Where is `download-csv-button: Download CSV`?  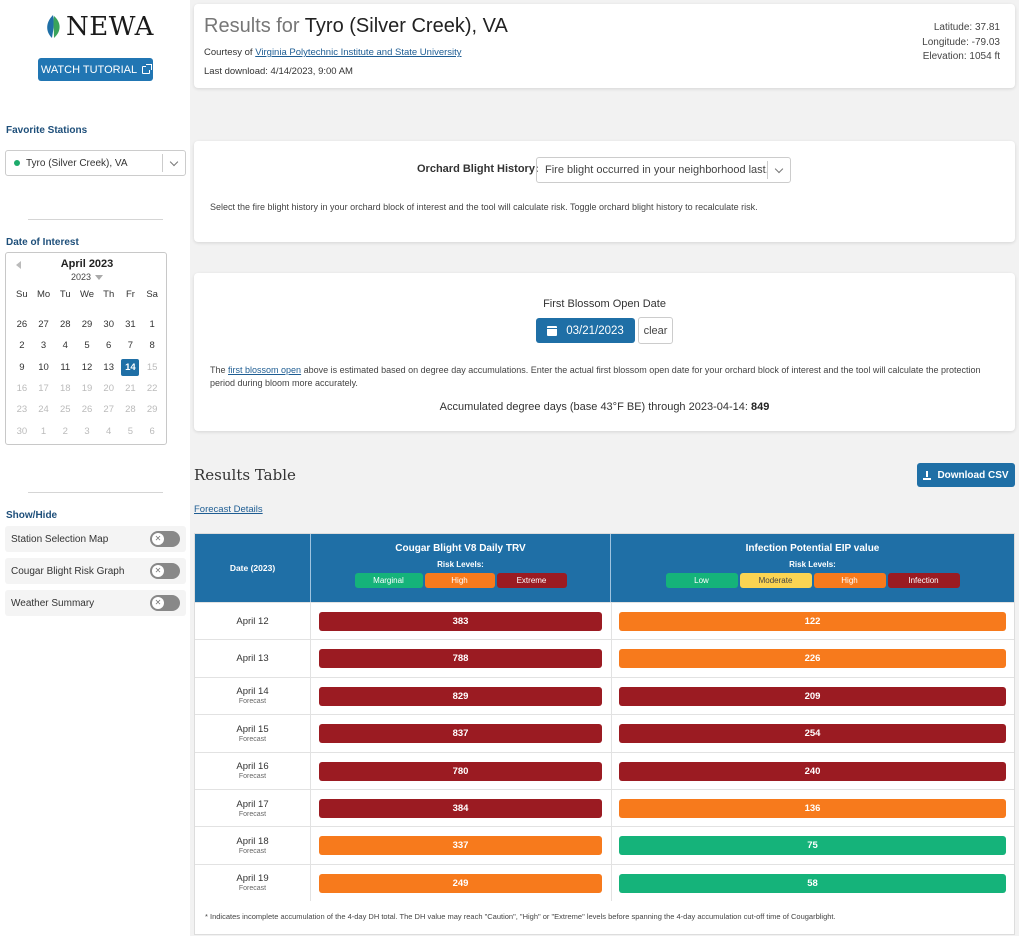
download-csv-button: Download CSV is located at coordinates (966, 475).